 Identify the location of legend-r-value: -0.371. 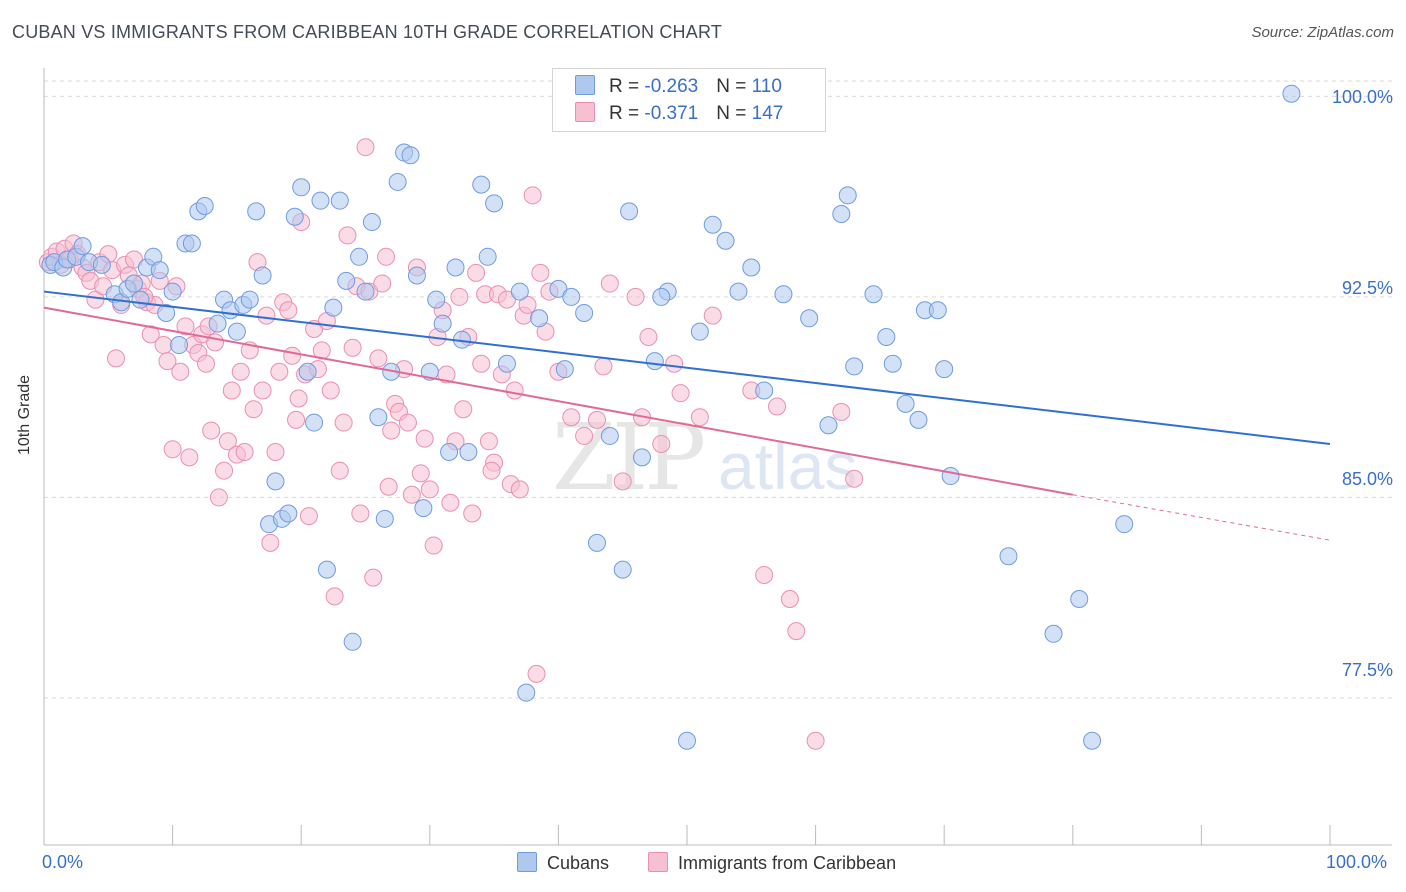
(671, 113).